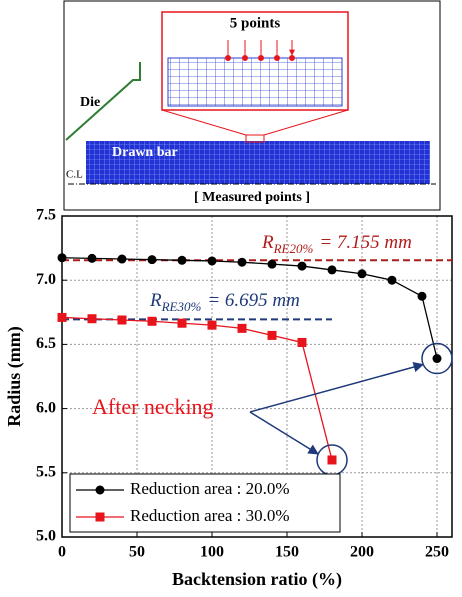 The image size is (462, 597). What do you see at coordinates (260, 50) in the screenshot?
I see `measure-points` at bounding box center [260, 50].